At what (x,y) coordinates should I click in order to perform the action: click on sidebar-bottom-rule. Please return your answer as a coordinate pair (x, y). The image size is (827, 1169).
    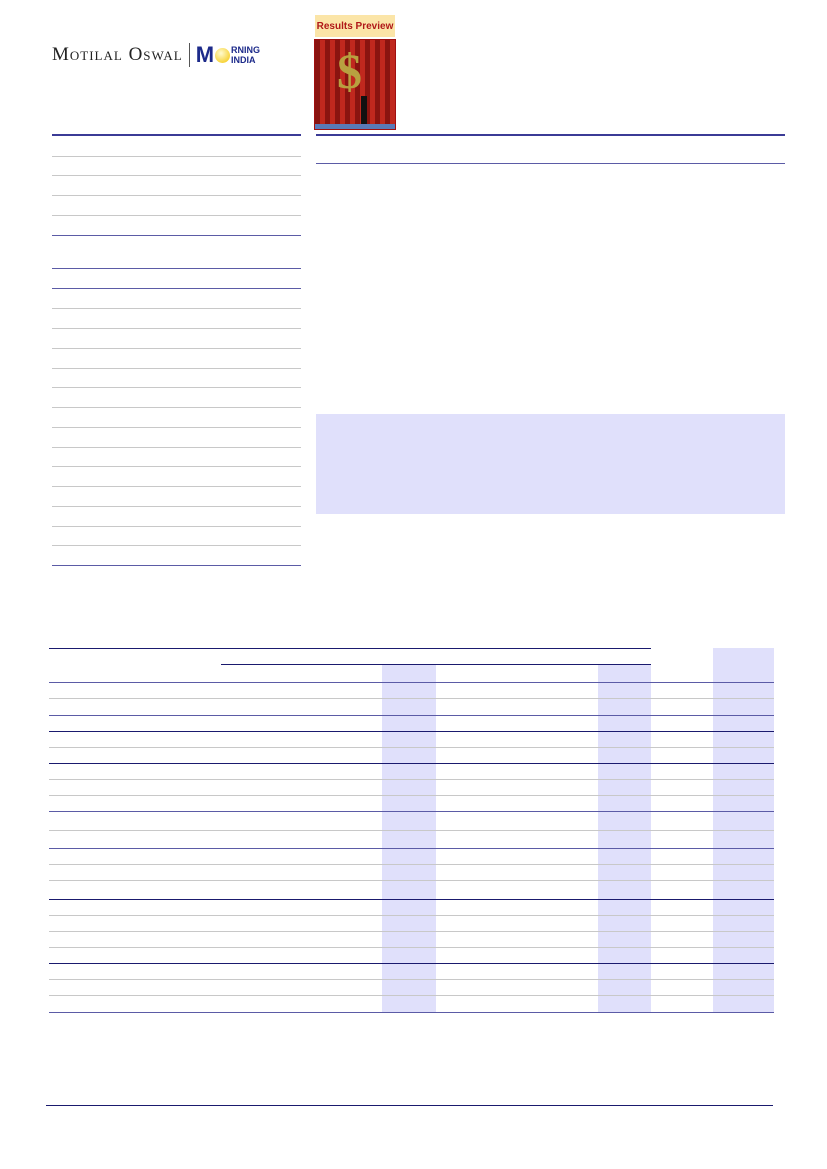
    Looking at the image, I should click on (176, 565).